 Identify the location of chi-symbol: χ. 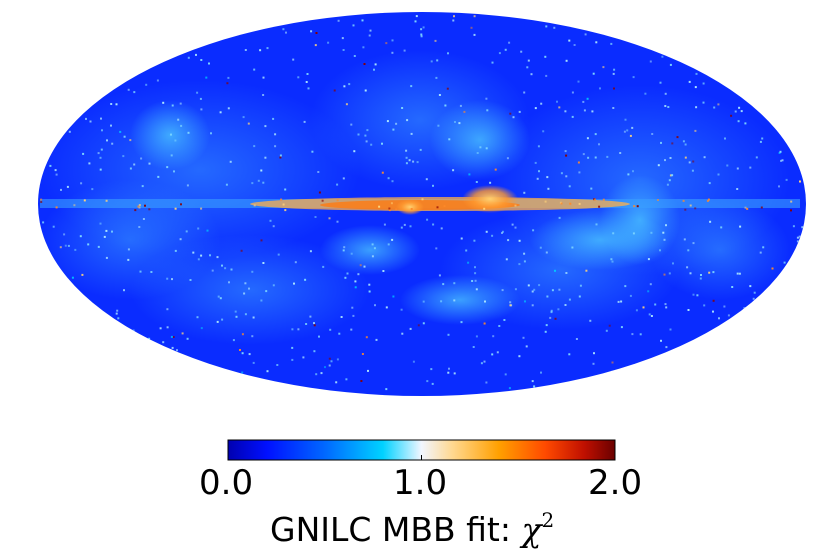
(531, 529).